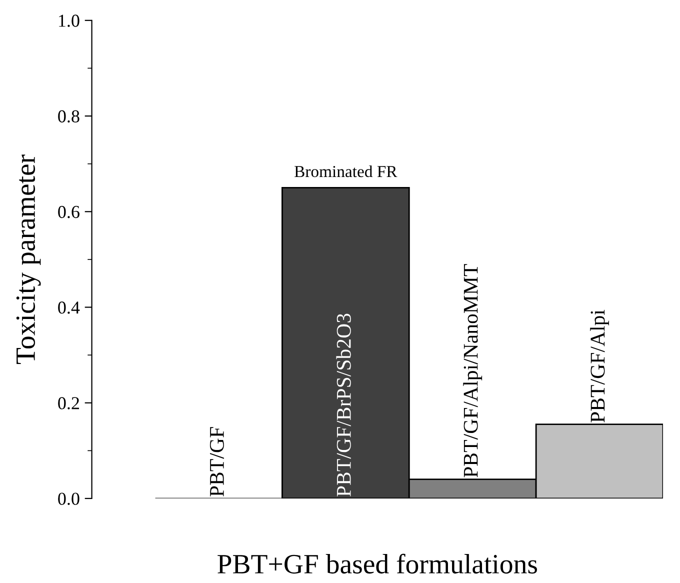 The height and width of the screenshot is (583, 680). What do you see at coordinates (68, 403) in the screenshot?
I see `y-tick-label: 0.2` at bounding box center [68, 403].